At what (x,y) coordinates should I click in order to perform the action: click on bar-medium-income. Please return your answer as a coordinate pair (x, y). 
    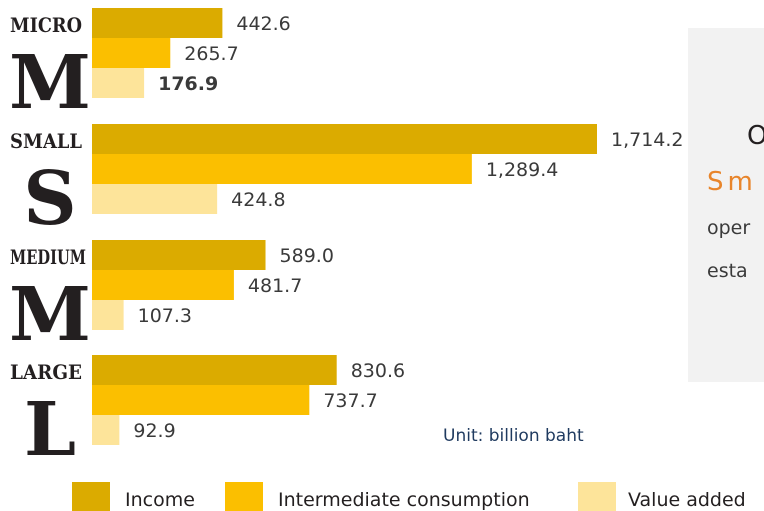
    Looking at the image, I should click on (179, 255).